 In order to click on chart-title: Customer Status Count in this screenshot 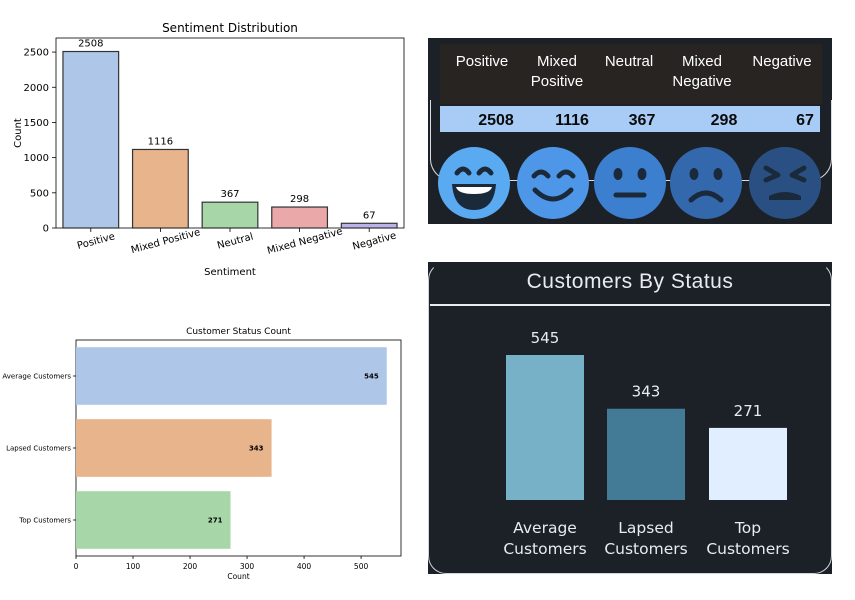, I will do `click(238, 332)`.